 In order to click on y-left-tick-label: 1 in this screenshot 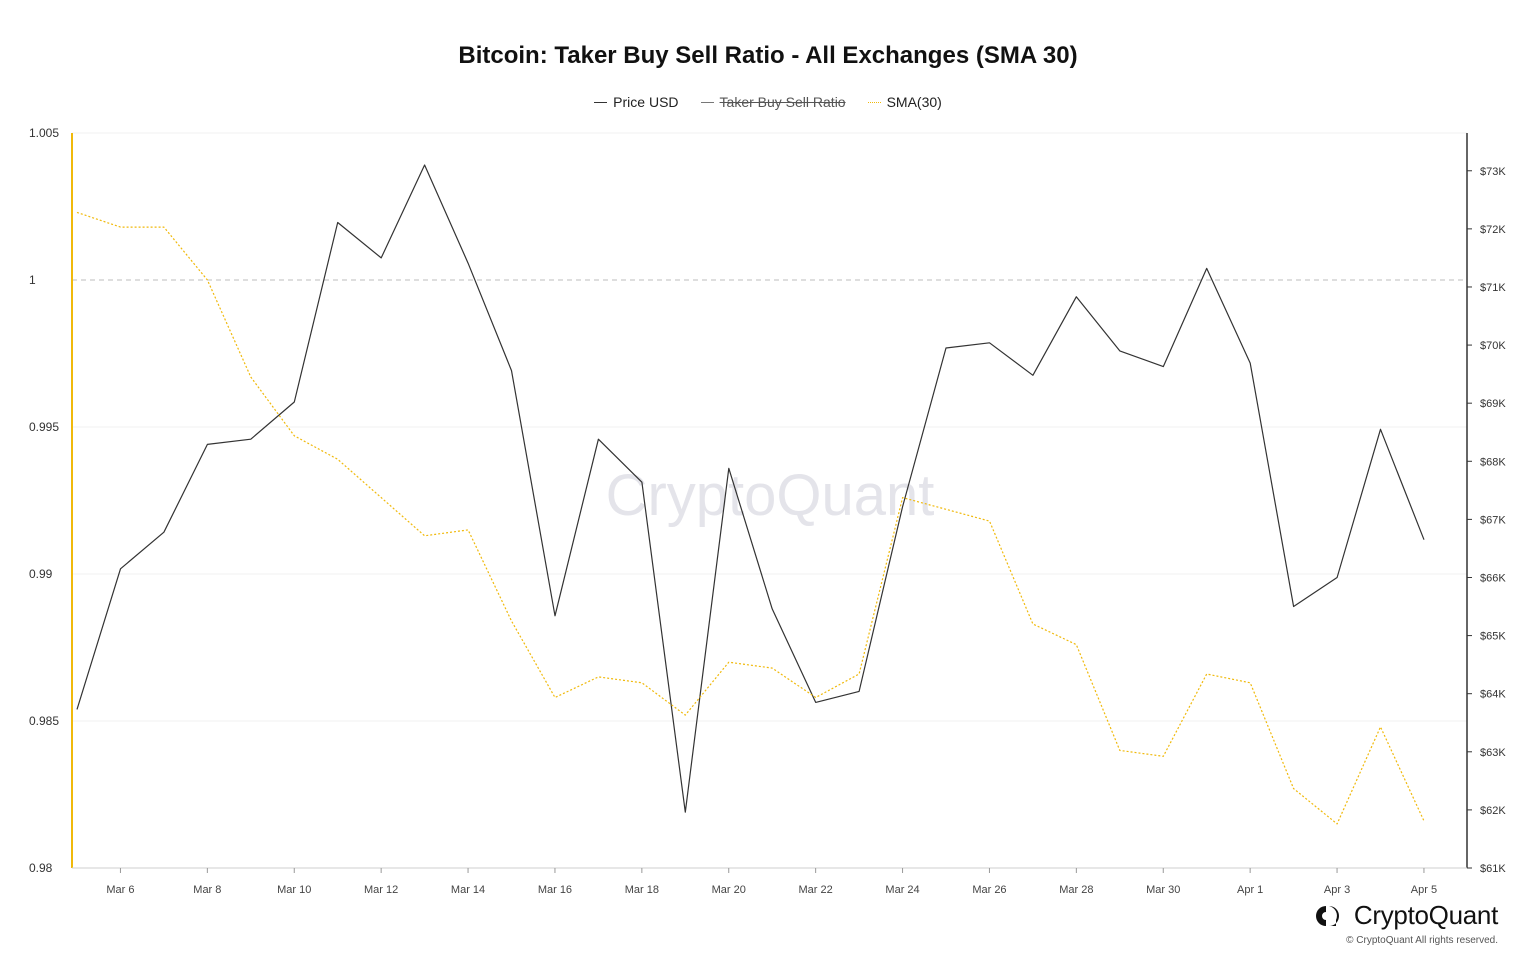, I will do `click(32, 280)`.